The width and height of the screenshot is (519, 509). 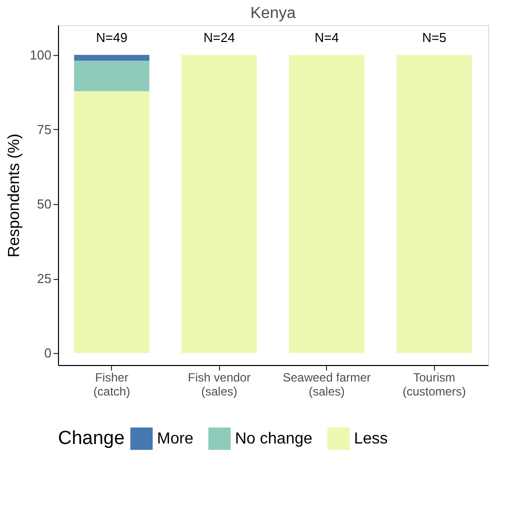 What do you see at coordinates (434, 384) in the screenshot?
I see `x-tick-label: Tourism (customers)` at bounding box center [434, 384].